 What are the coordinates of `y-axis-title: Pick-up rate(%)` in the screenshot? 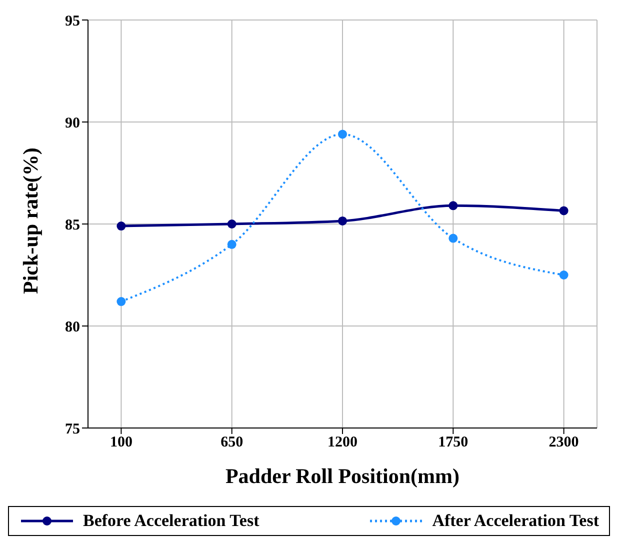 It's located at (30, 221).